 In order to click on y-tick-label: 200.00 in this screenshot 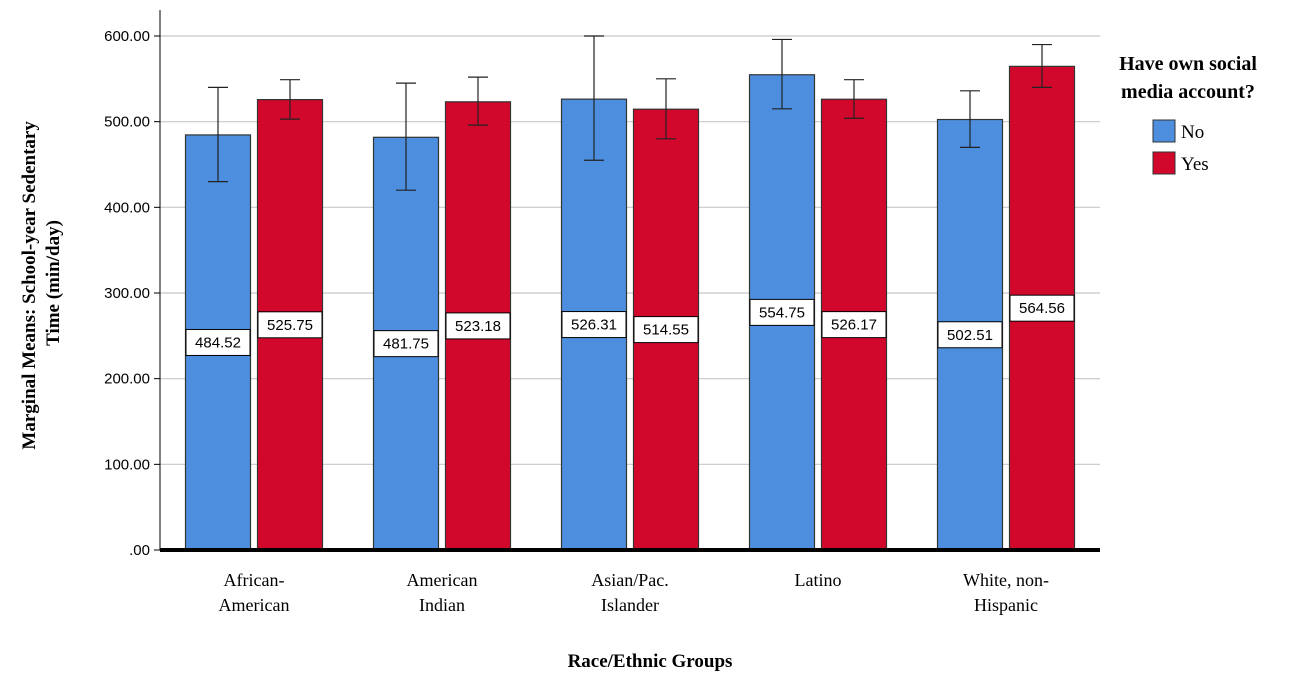, I will do `click(127, 379)`.